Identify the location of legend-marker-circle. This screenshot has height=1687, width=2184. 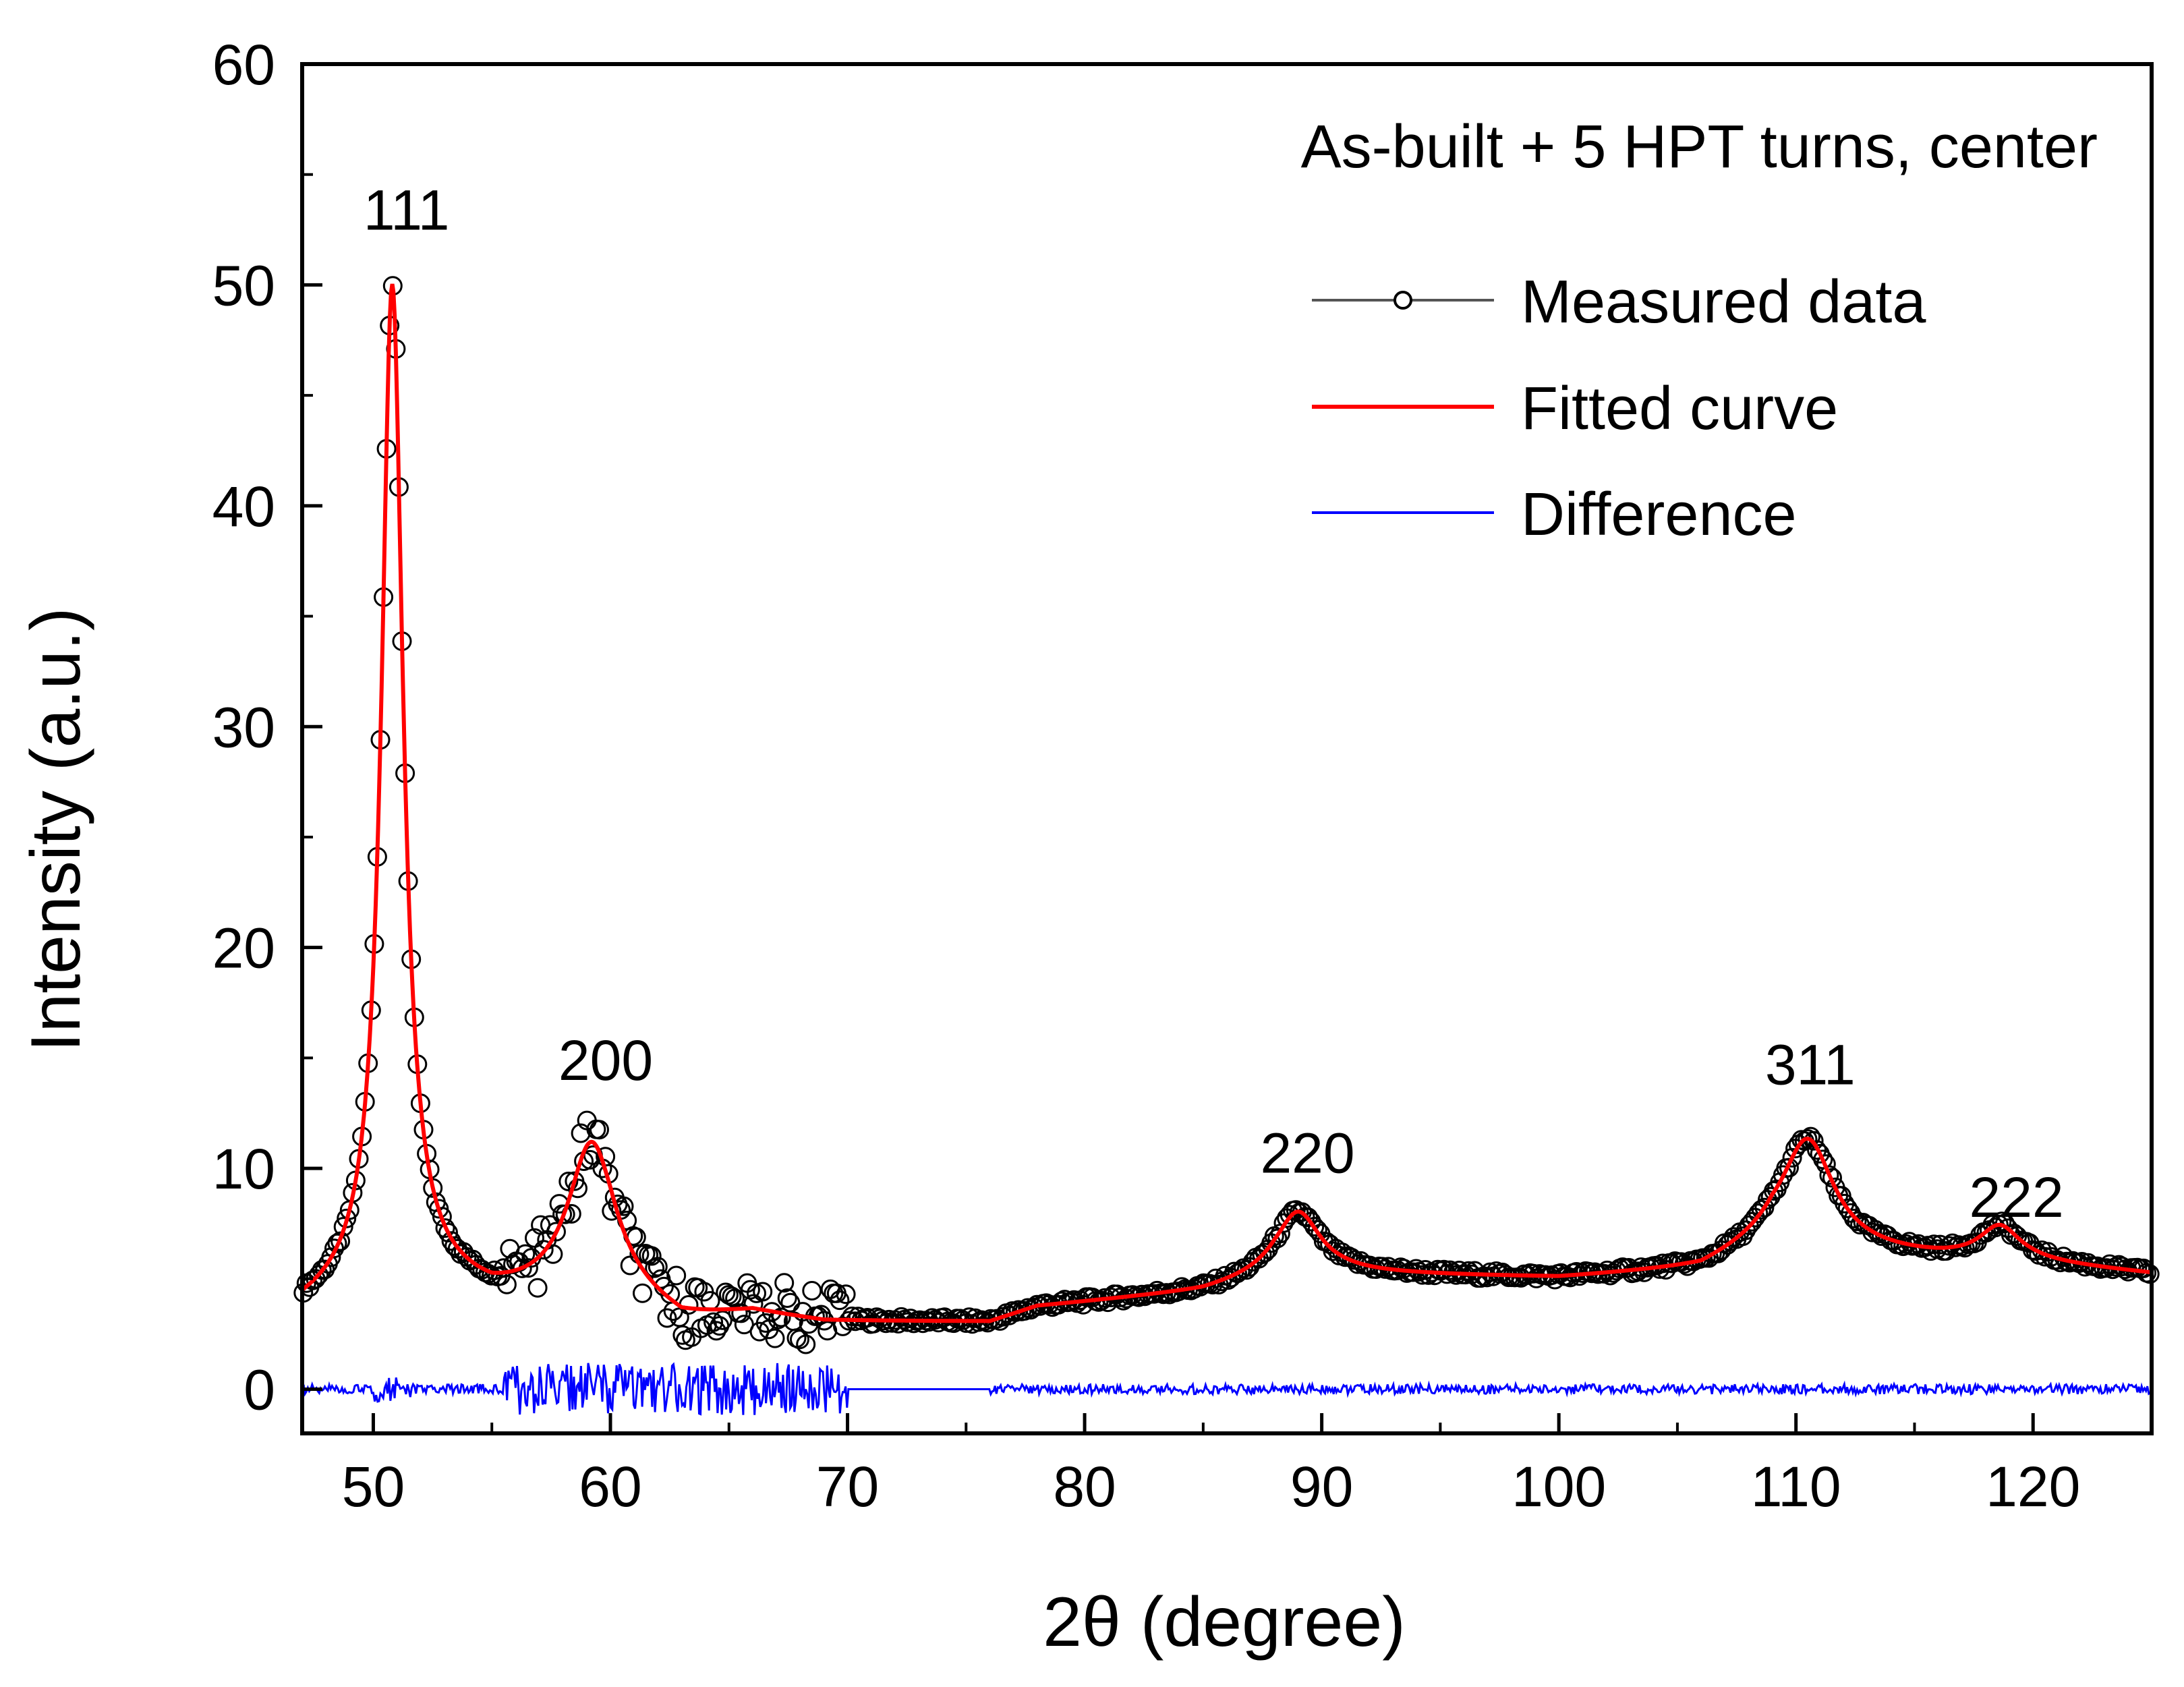
(1402, 301).